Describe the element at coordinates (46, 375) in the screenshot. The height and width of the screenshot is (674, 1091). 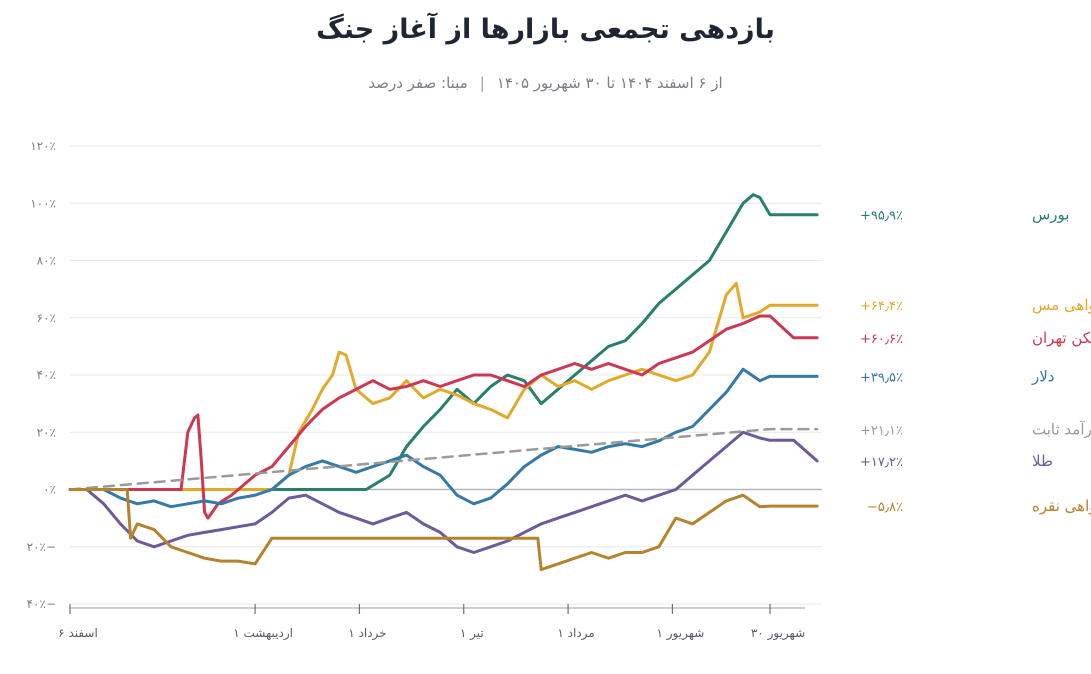
I see `y-tick-label: ۴۰٪` at that location.